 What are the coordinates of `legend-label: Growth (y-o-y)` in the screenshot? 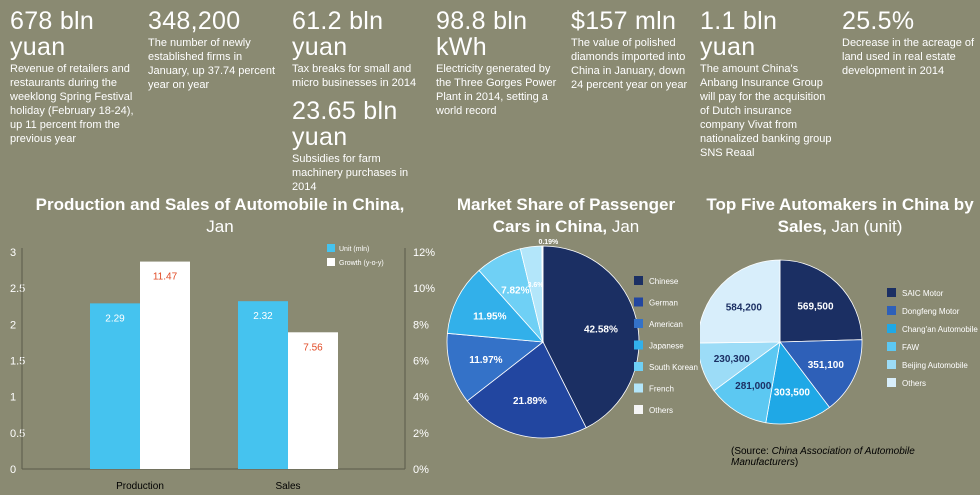 It's located at (361, 263).